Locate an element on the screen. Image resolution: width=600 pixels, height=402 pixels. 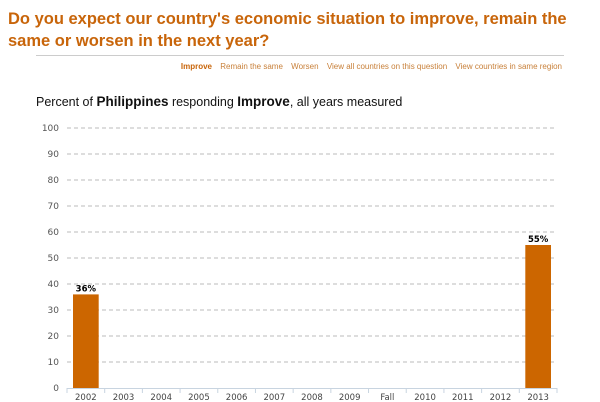
nav-improve: Improve is located at coordinates (196, 66).